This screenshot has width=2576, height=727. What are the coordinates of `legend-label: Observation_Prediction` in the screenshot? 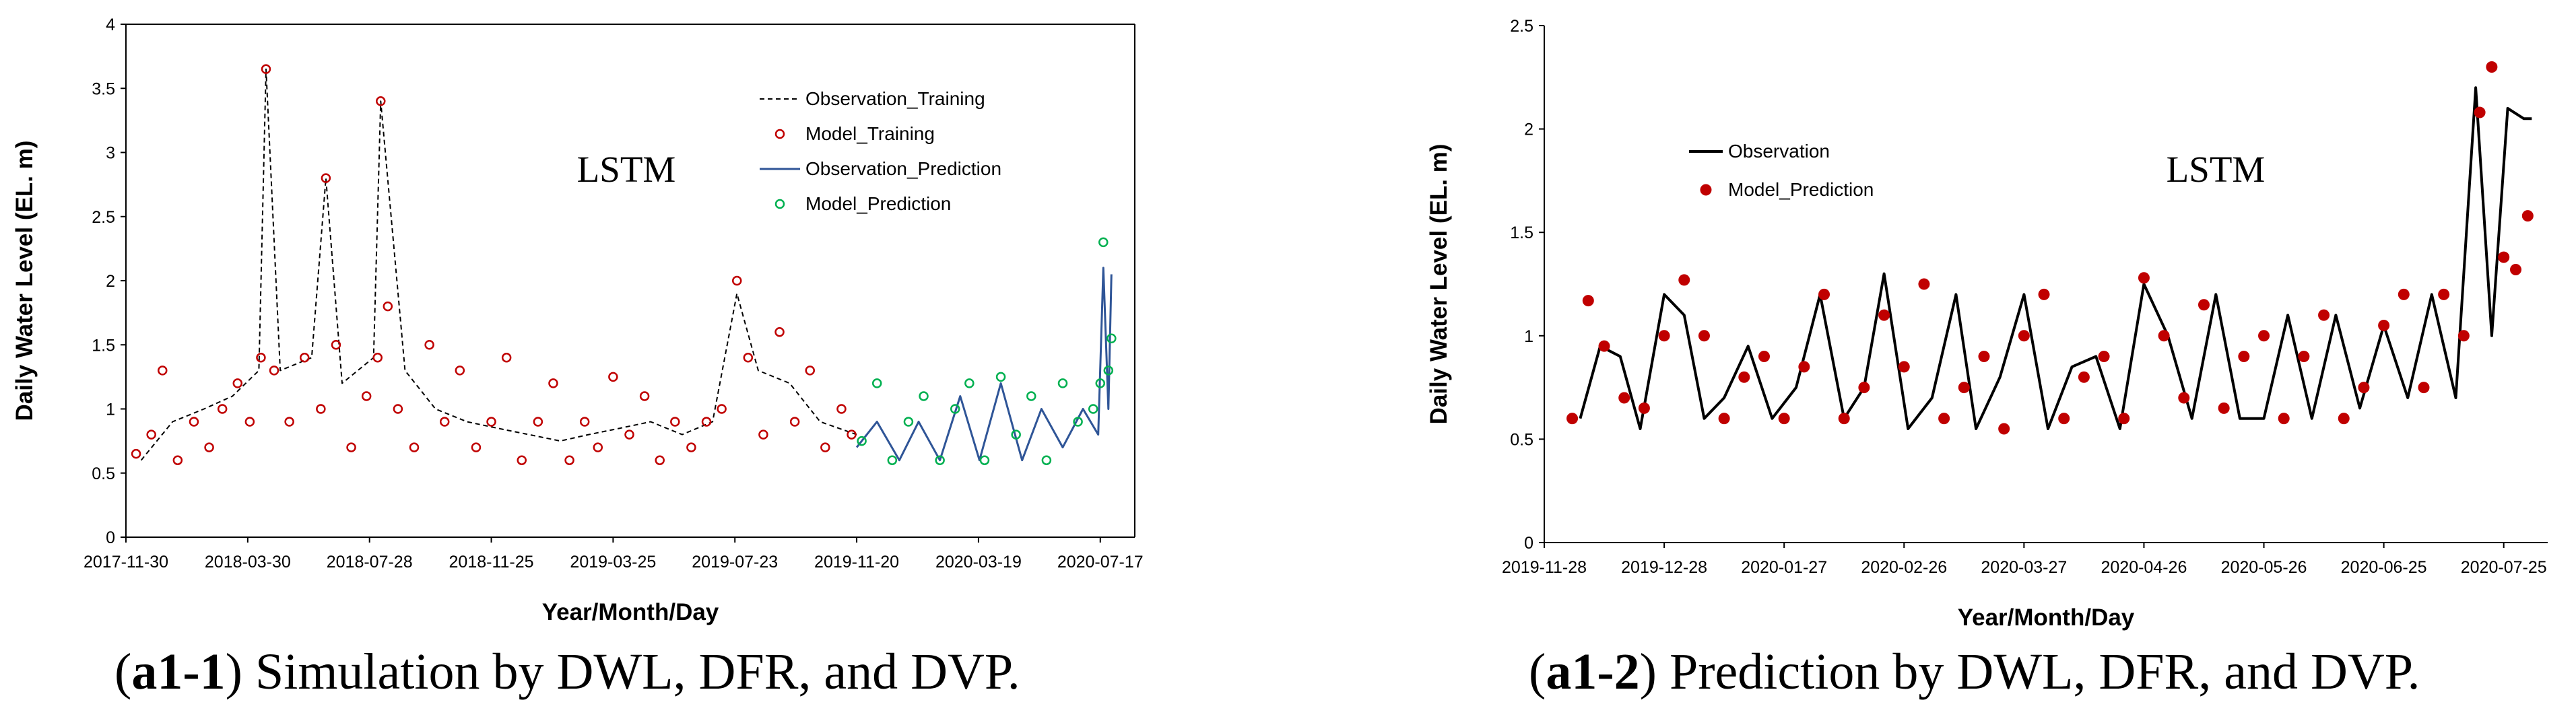 It's located at (903, 168).